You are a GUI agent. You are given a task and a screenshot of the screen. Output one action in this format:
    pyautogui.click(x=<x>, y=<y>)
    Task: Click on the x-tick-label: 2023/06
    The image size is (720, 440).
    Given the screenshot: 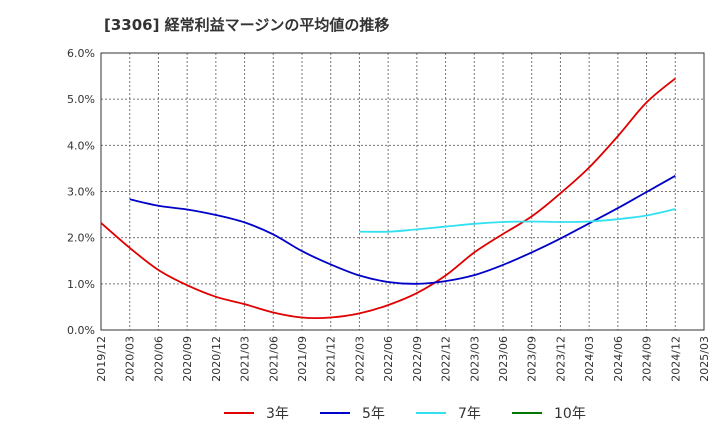 What is the action you would take?
    pyautogui.click(x=503, y=359)
    